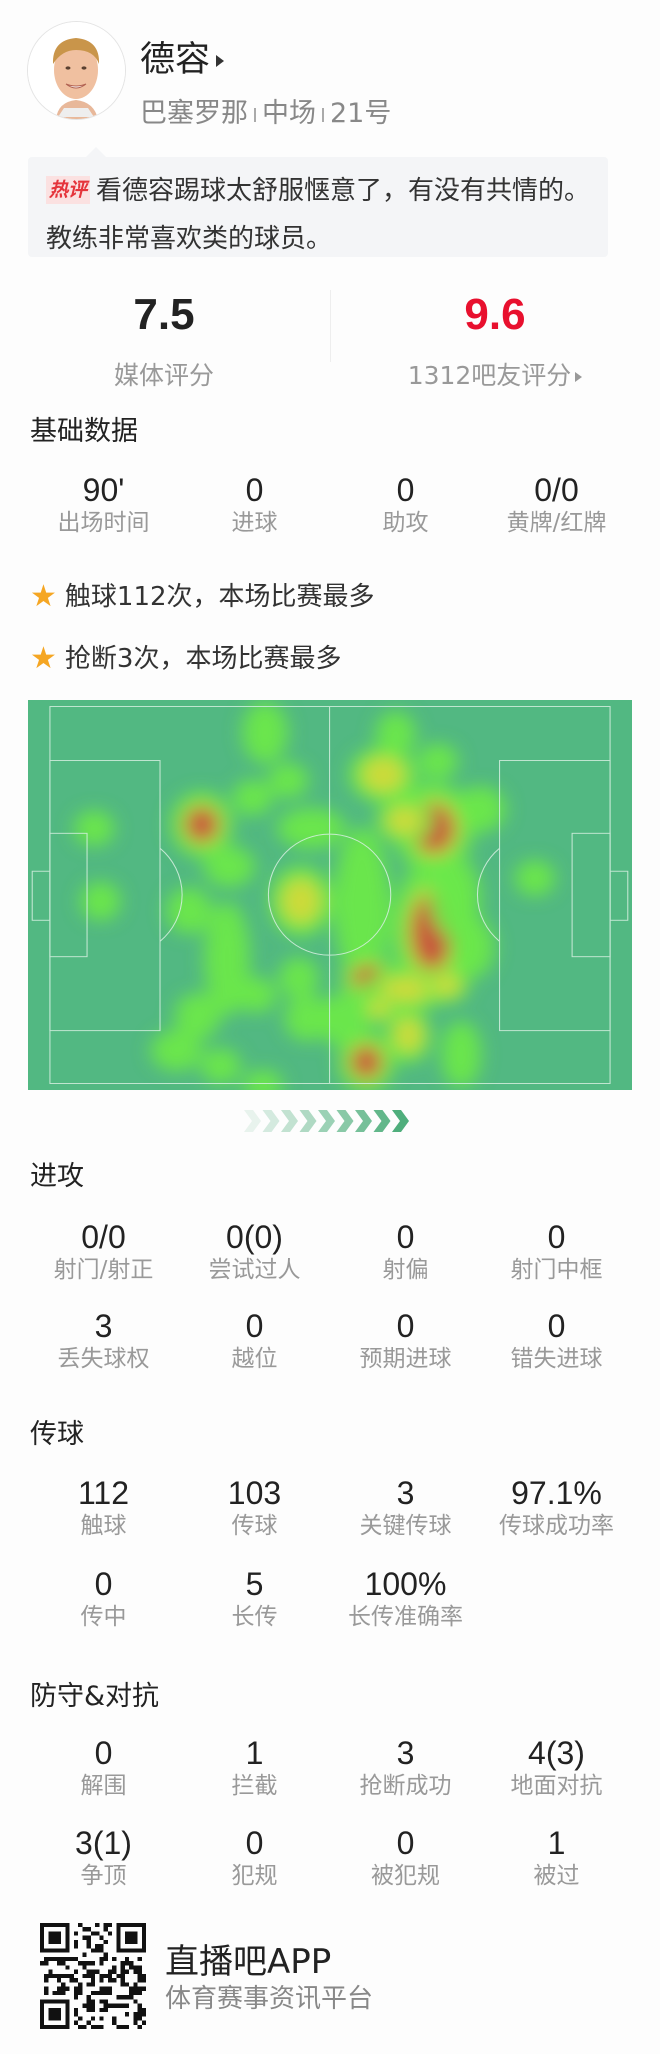 The image size is (660, 2054). What do you see at coordinates (103, 490) in the screenshot?
I see `stat-value: 90'` at bounding box center [103, 490].